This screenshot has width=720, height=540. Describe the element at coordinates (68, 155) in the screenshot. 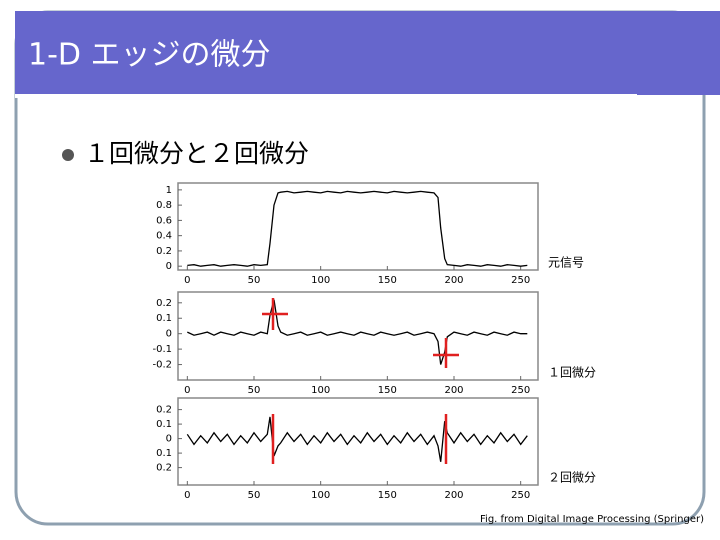

I see `bullet-dot` at that location.